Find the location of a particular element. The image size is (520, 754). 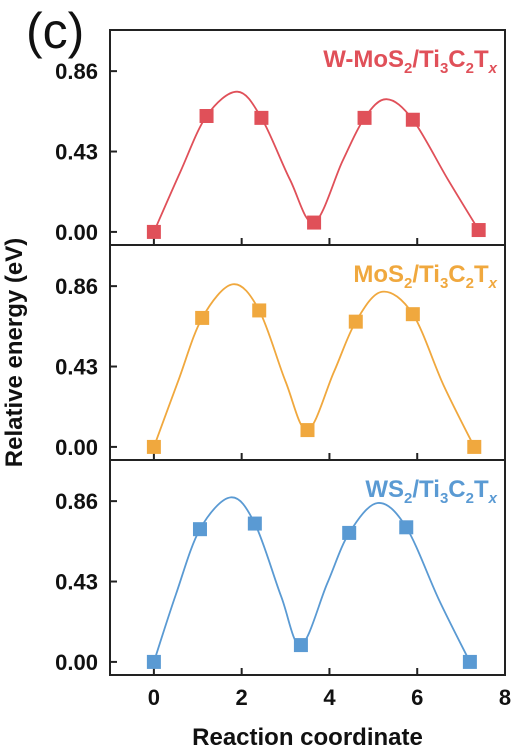

series-label: MoS2/Ti3C2Tx is located at coordinates (425, 276).